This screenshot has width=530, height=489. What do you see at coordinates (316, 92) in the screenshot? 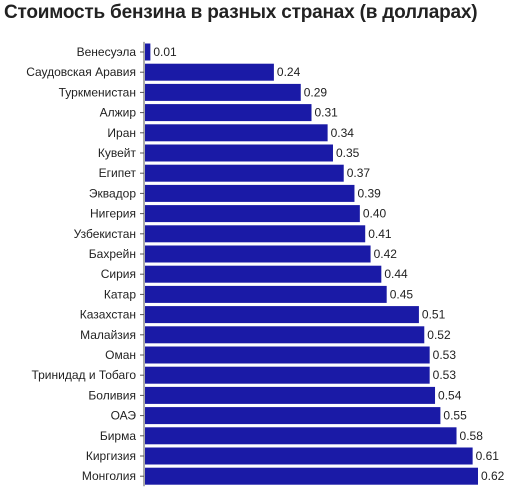
I see `value-label: 0.29` at bounding box center [316, 92].